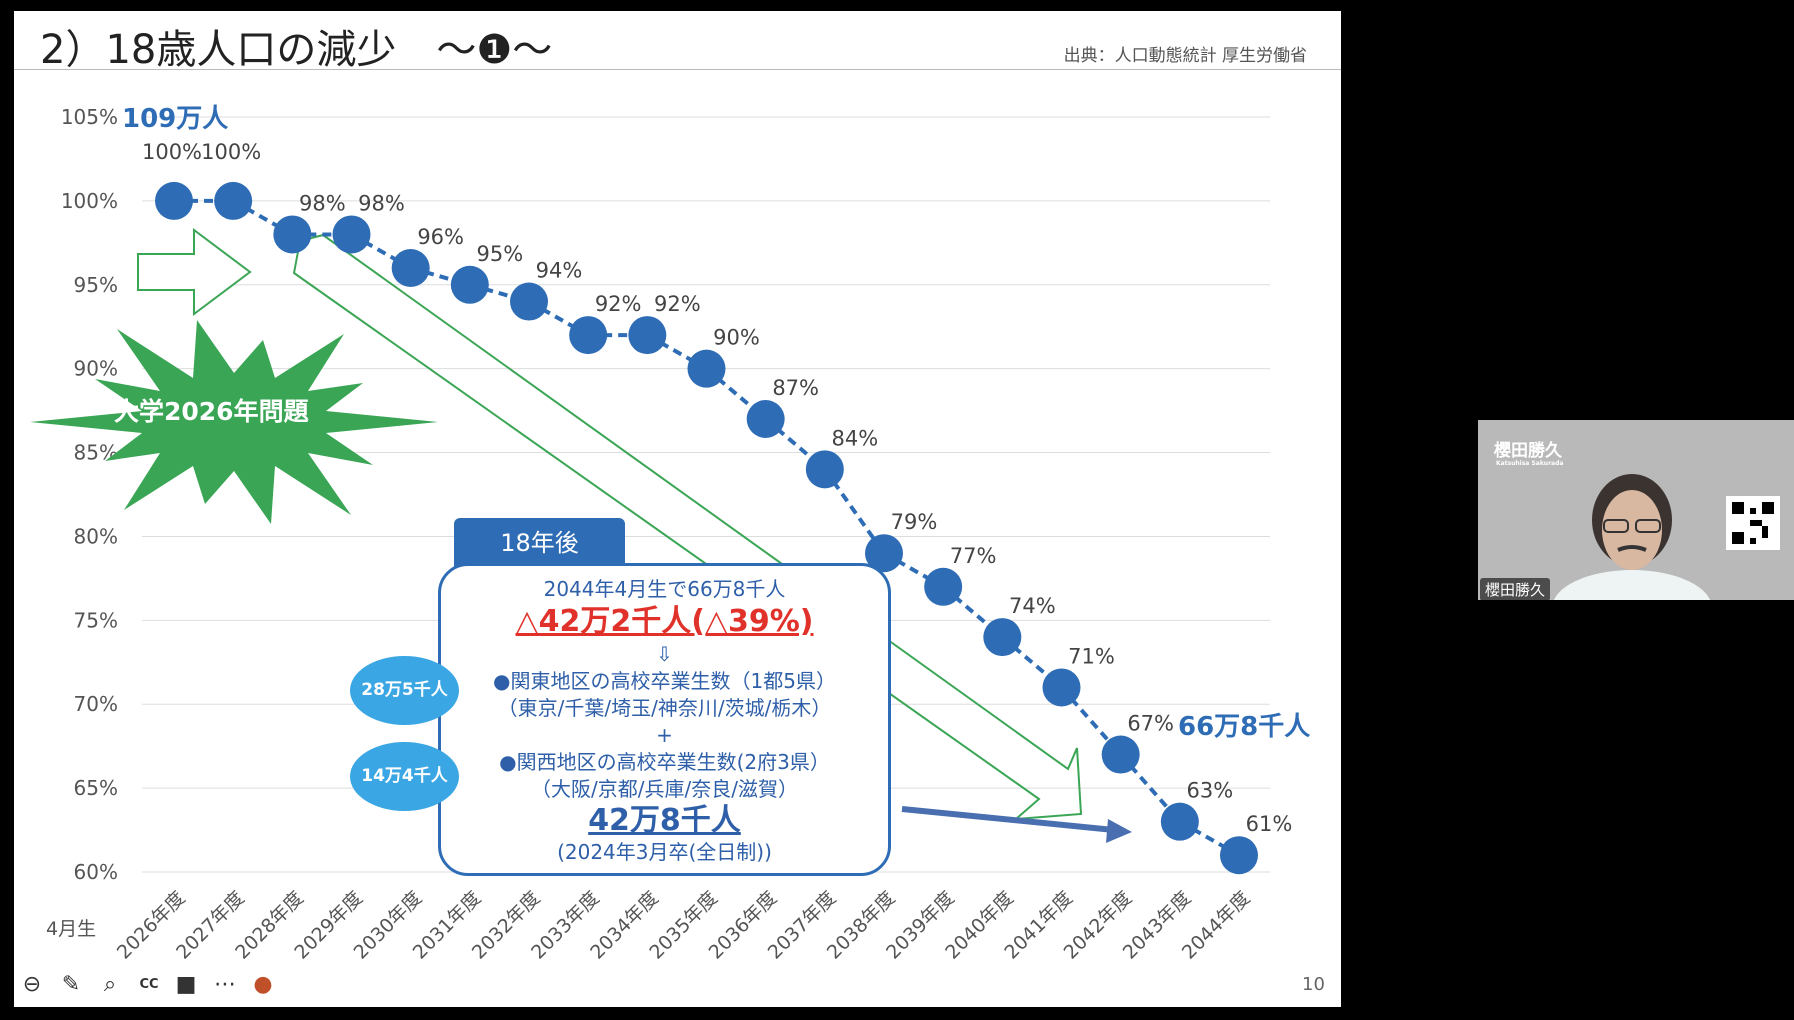  What do you see at coordinates (664, 735) in the screenshot?
I see `box-plus: +` at bounding box center [664, 735].